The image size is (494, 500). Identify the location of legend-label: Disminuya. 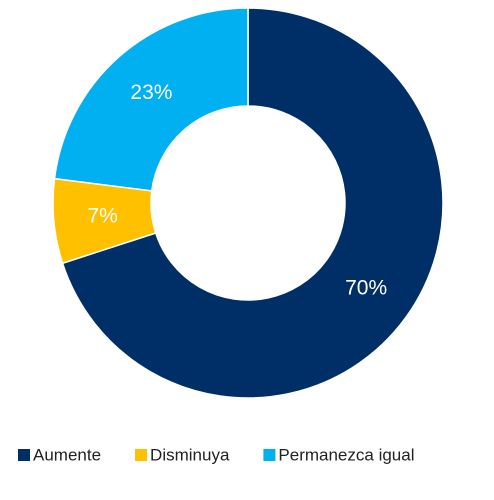
(190, 454).